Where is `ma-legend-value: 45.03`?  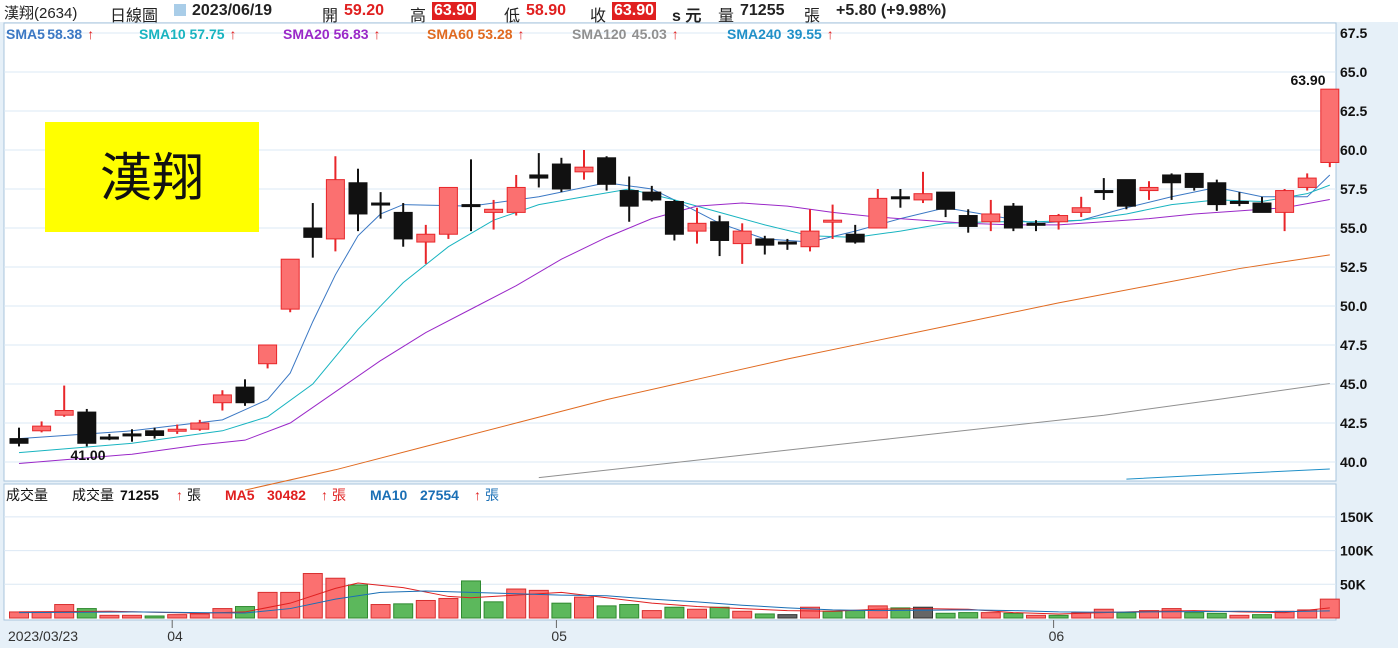 ma-legend-value: 45.03 is located at coordinates (649, 34).